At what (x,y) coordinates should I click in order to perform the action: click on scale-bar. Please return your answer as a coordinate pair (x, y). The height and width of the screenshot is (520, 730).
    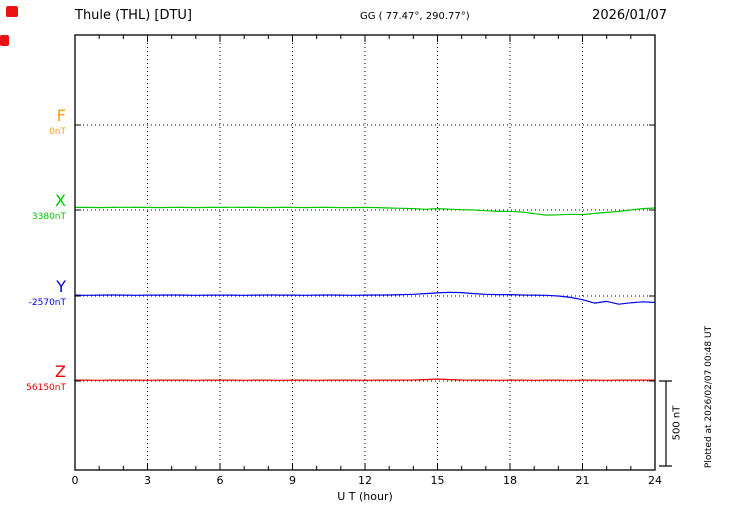
    Looking at the image, I should click on (665, 423).